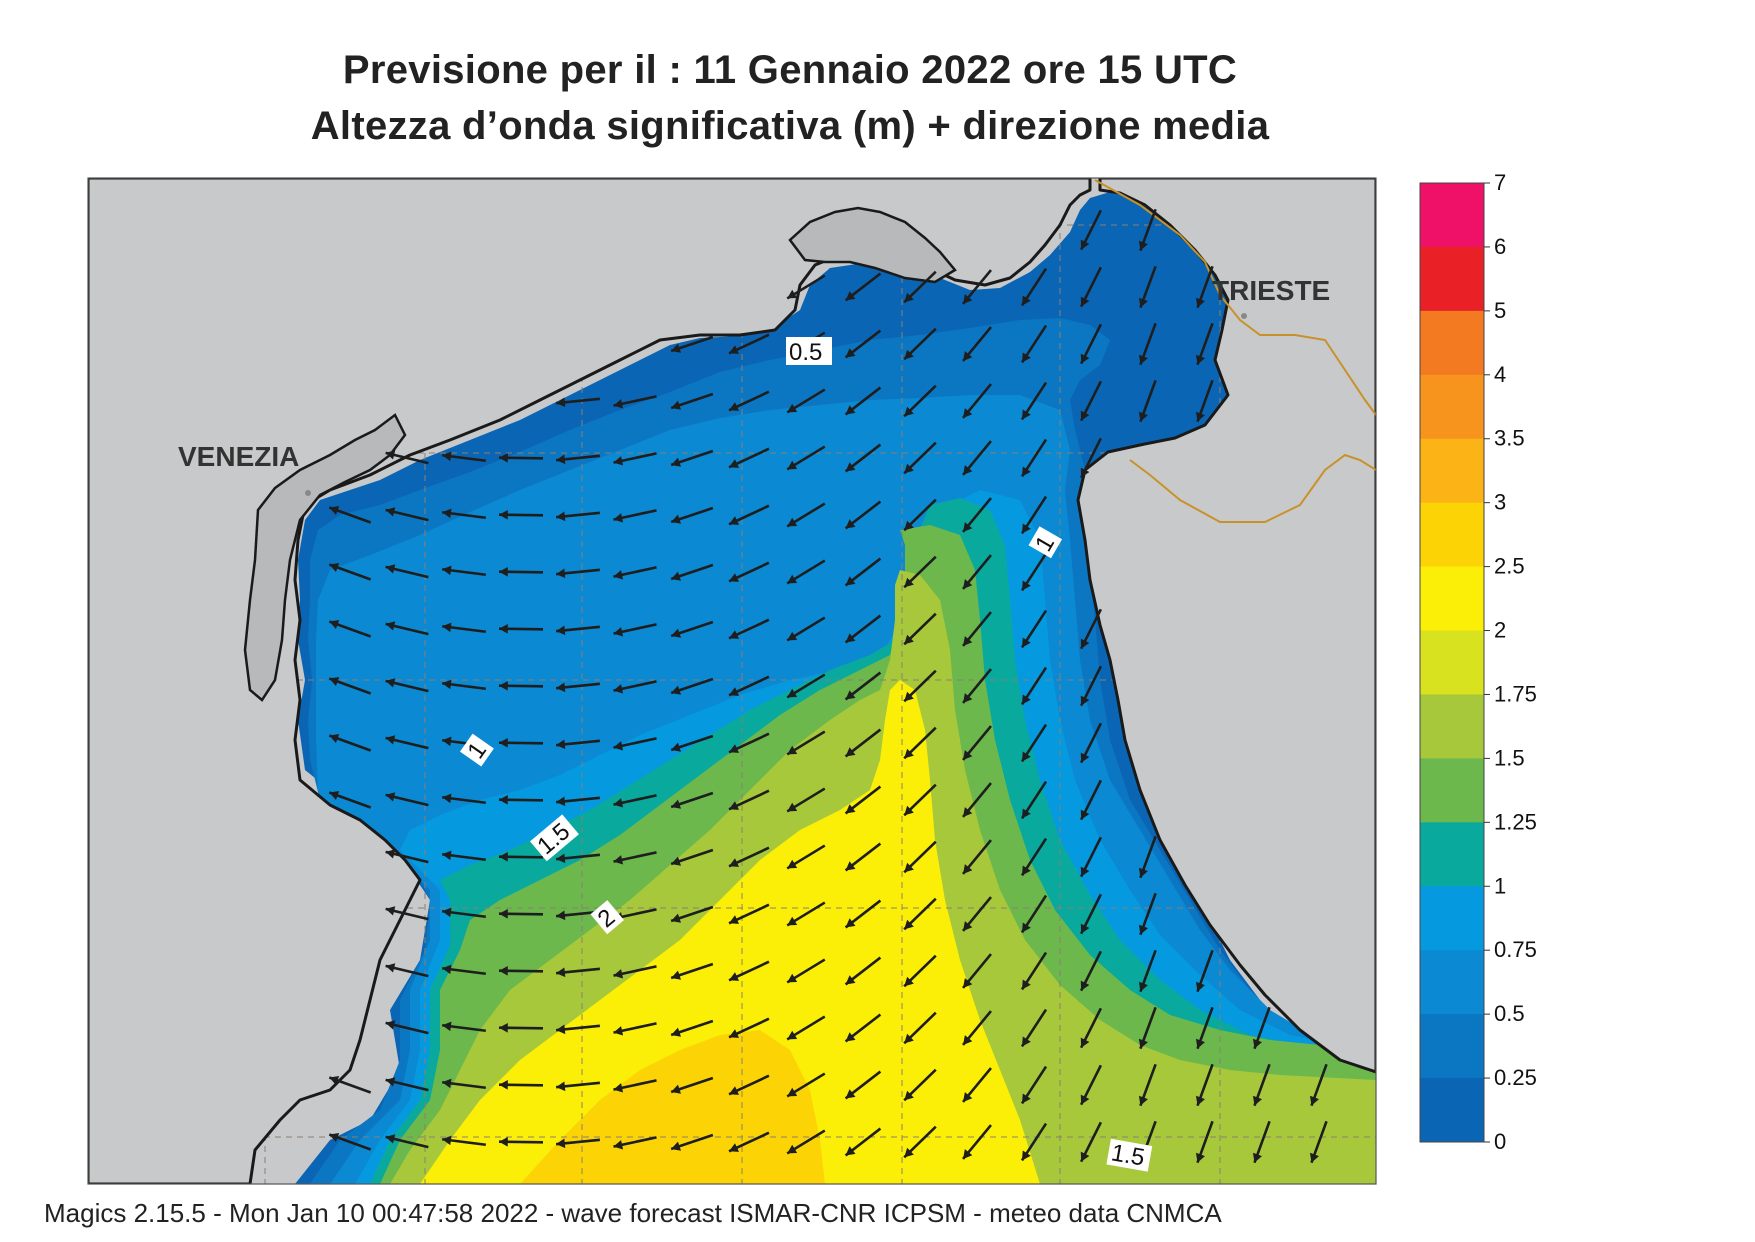 The image size is (1755, 1242). I want to click on venice-lagoon, so click(325, 557).